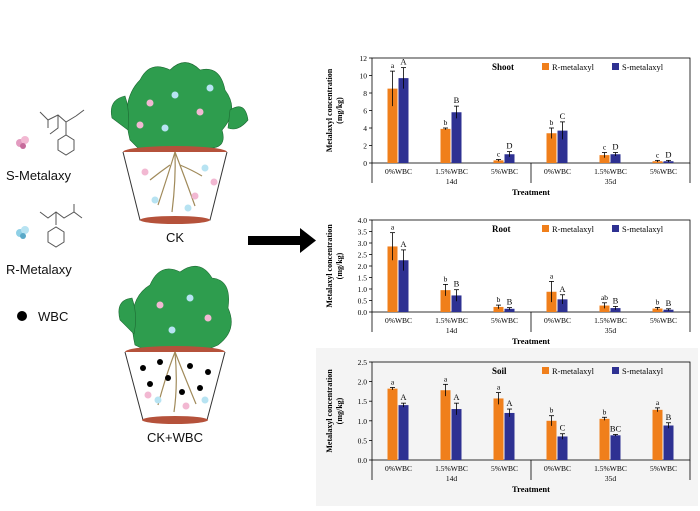  What do you see at coordinates (504, 468) in the screenshot?
I see `soil-x-tick-label: 5%WBC` at bounding box center [504, 468].